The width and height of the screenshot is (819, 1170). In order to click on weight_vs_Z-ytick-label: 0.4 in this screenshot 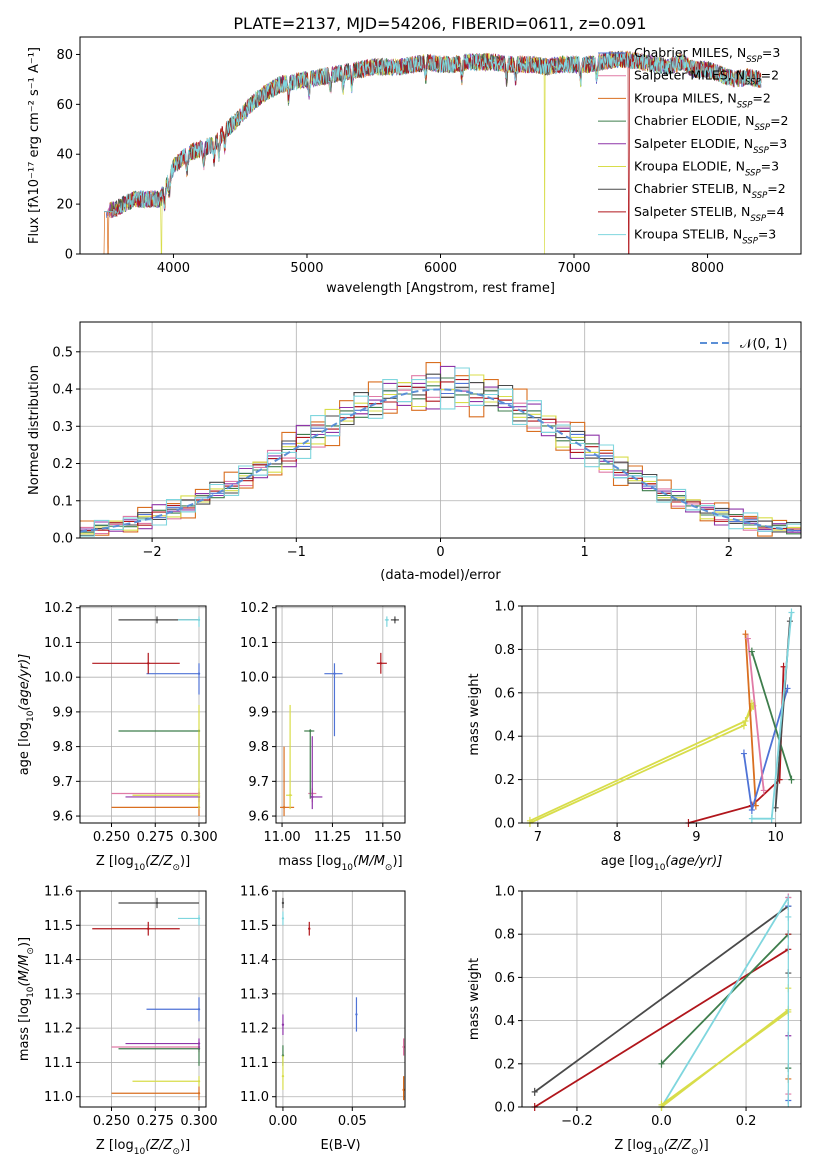, I will do `click(504, 1021)`.